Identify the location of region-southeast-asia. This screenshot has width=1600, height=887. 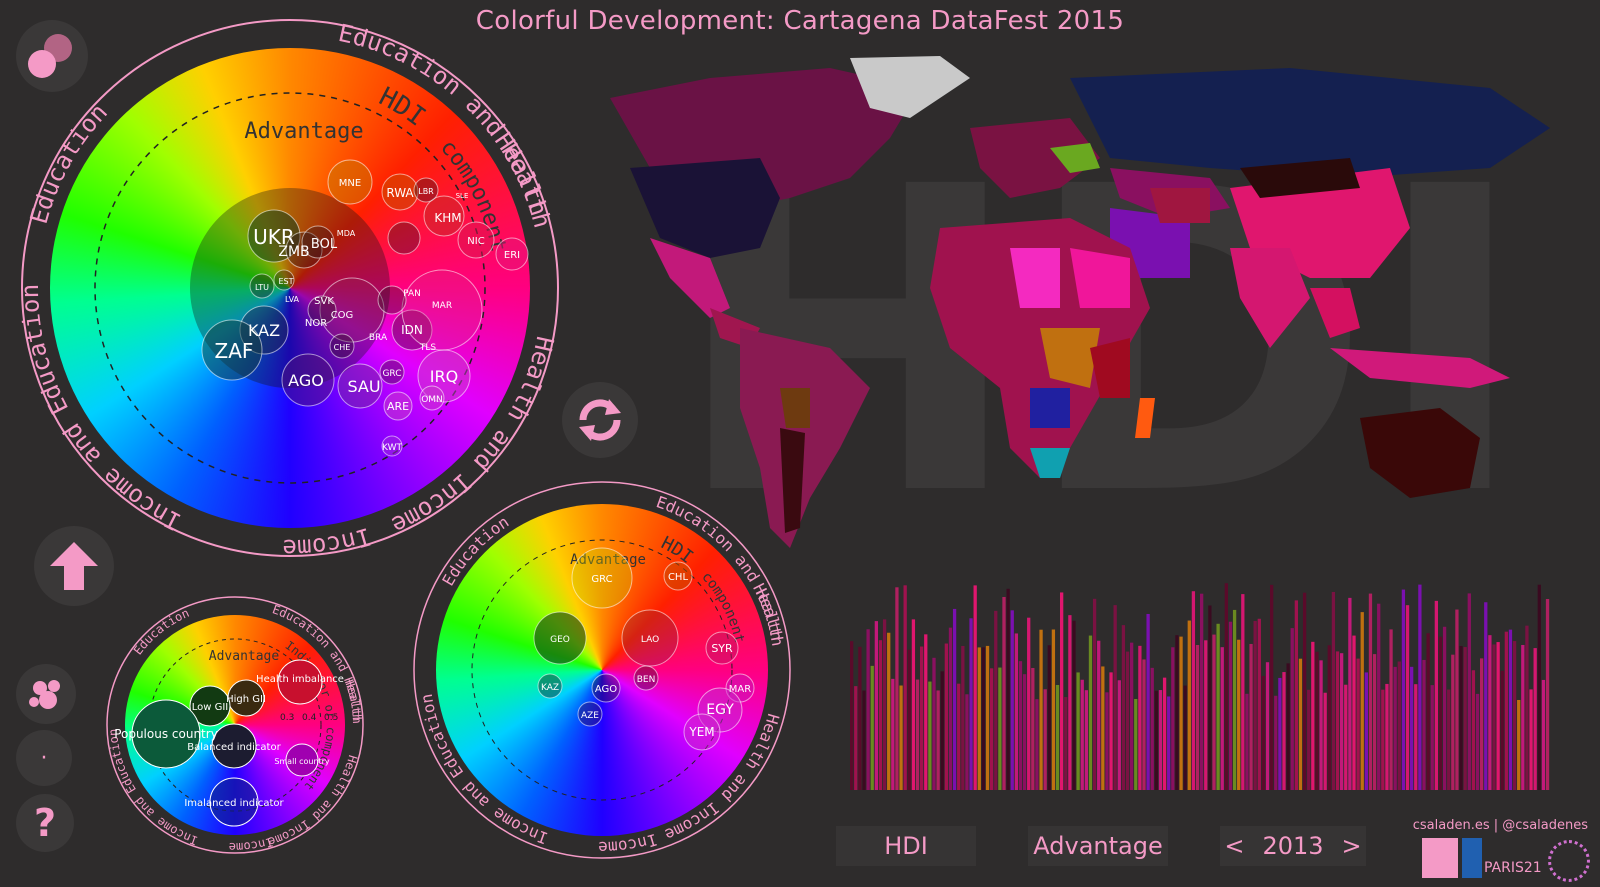
(1335, 313).